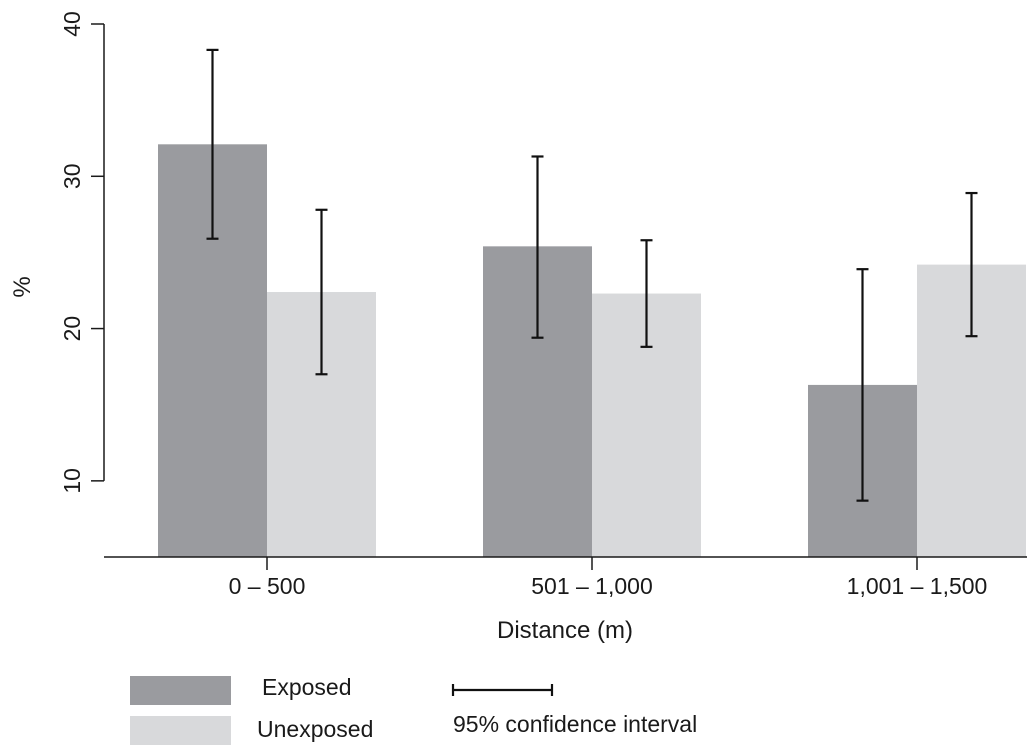 This screenshot has width=1034, height=746. I want to click on x-axis: 0 – 500 501 – 1,000 1,001 – 1,500, so click(565, 577).